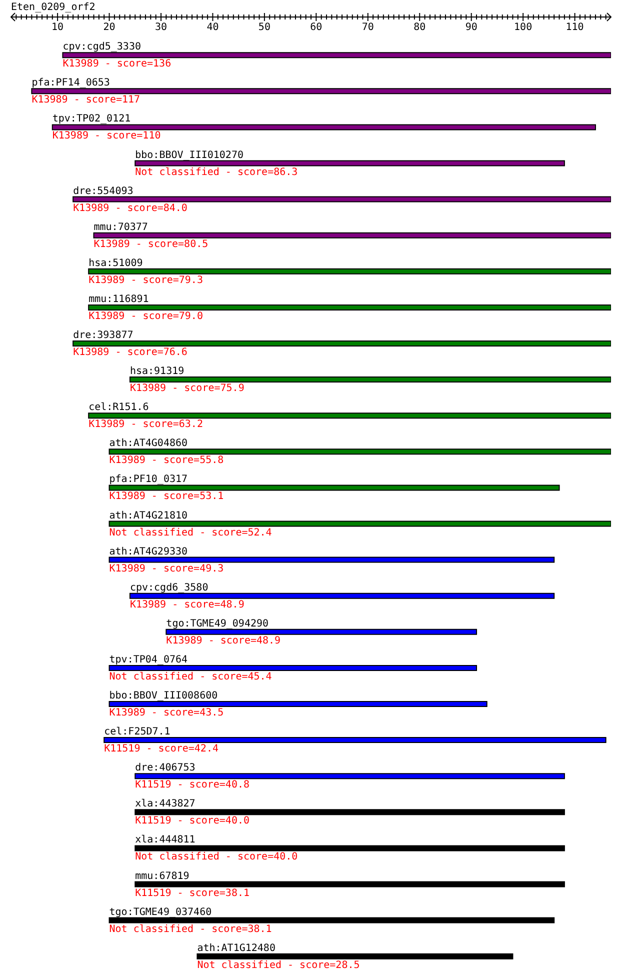  Describe the element at coordinates (117, 64) in the screenshot. I see `annotation: K13989 - score=136` at that location.